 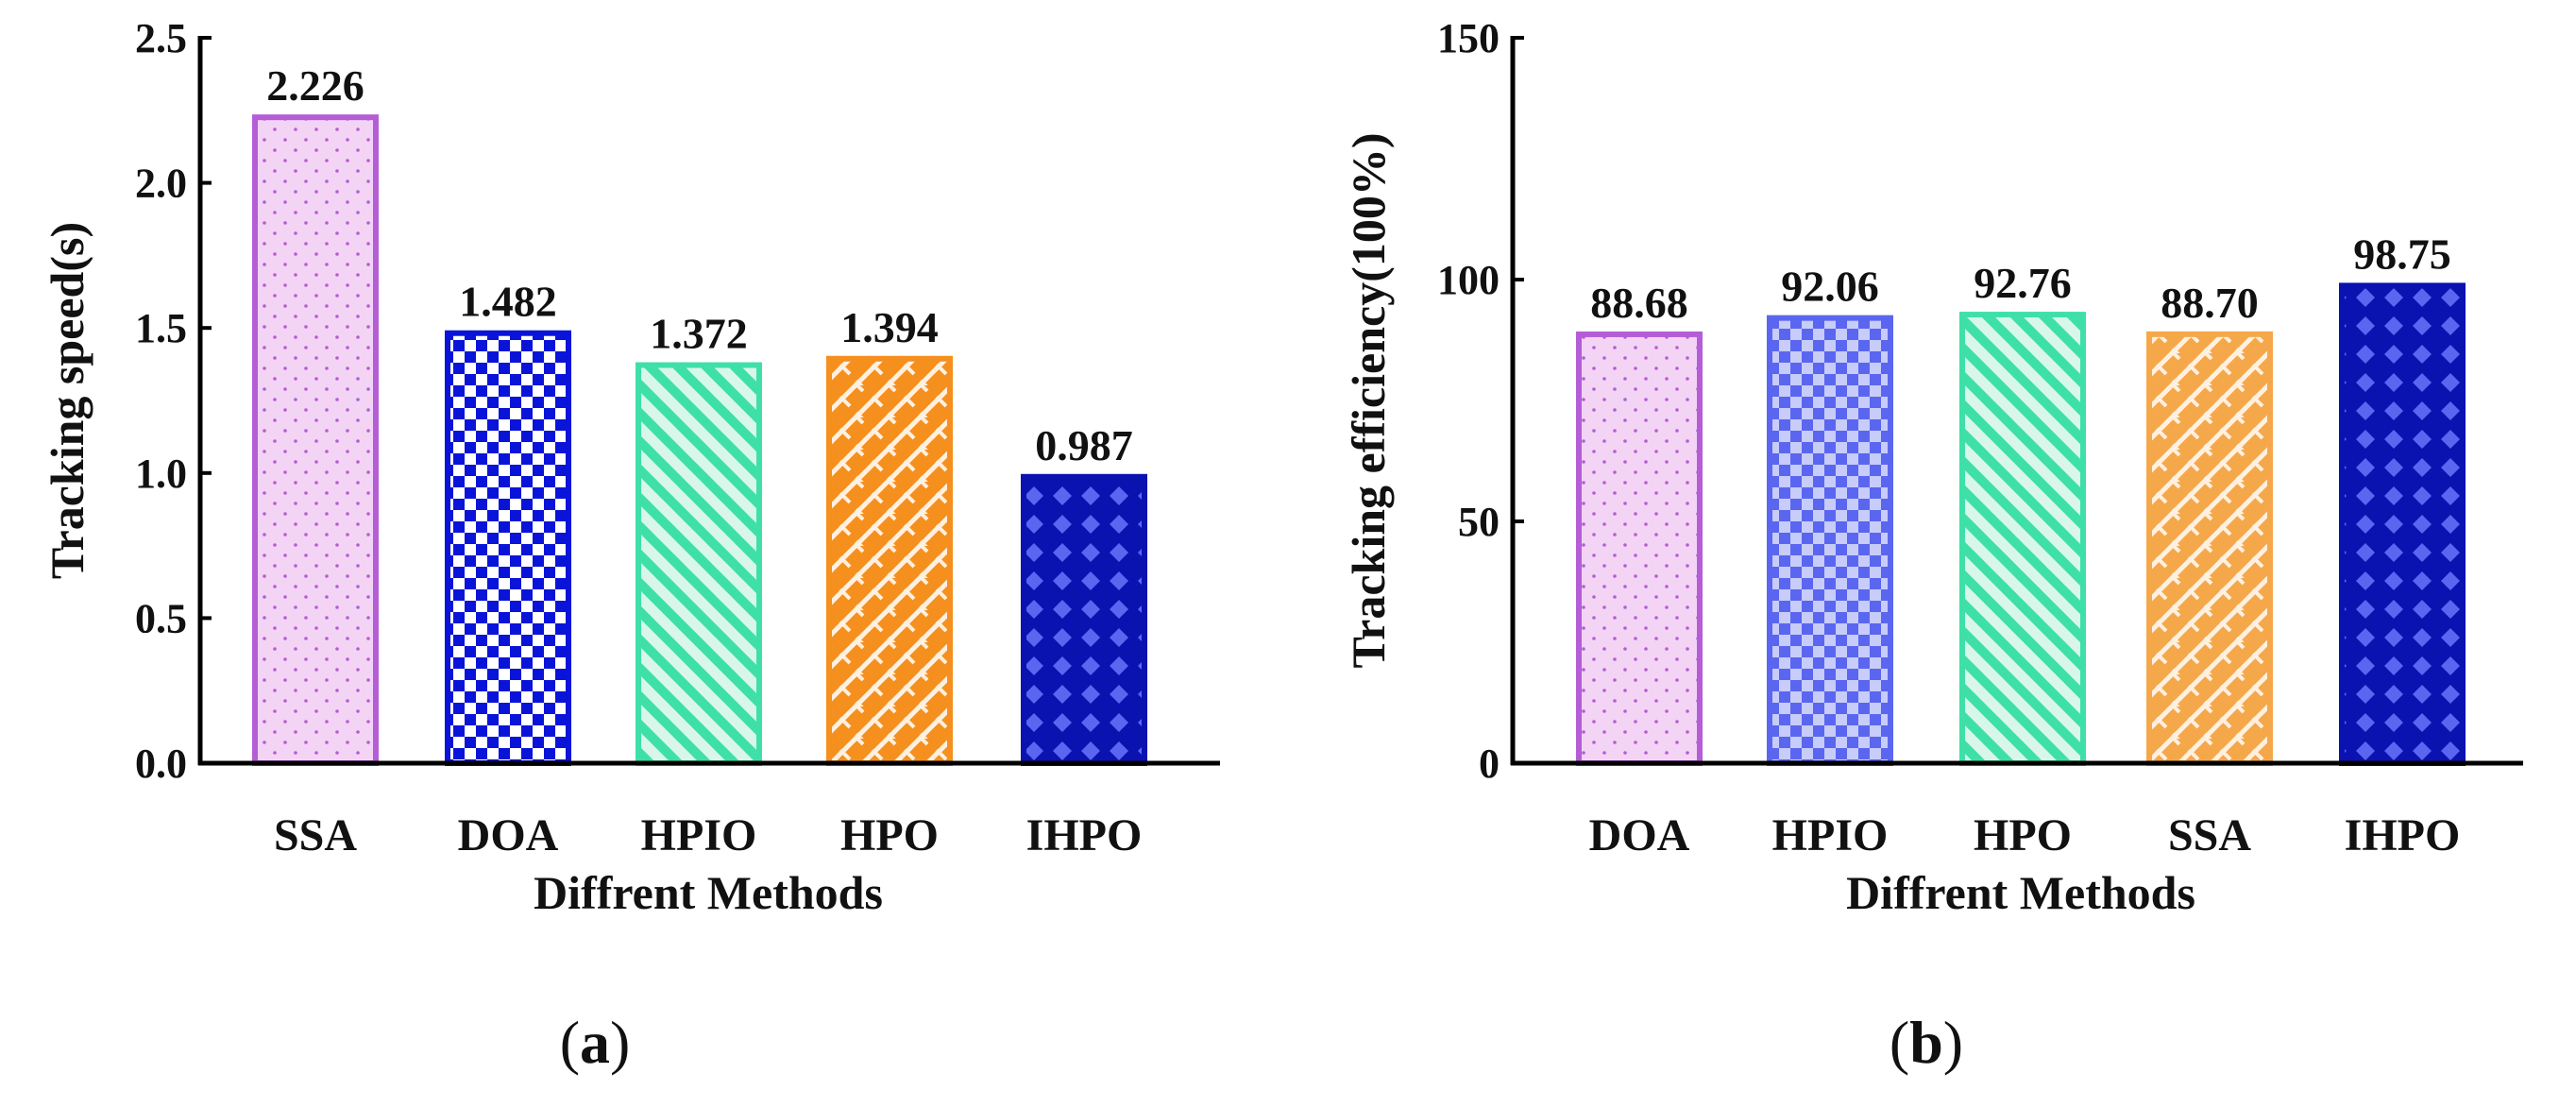 I want to click on value-labels-group-b: 88.68 92.06 92.76 88.70 98.75, so click(x=2021, y=278).